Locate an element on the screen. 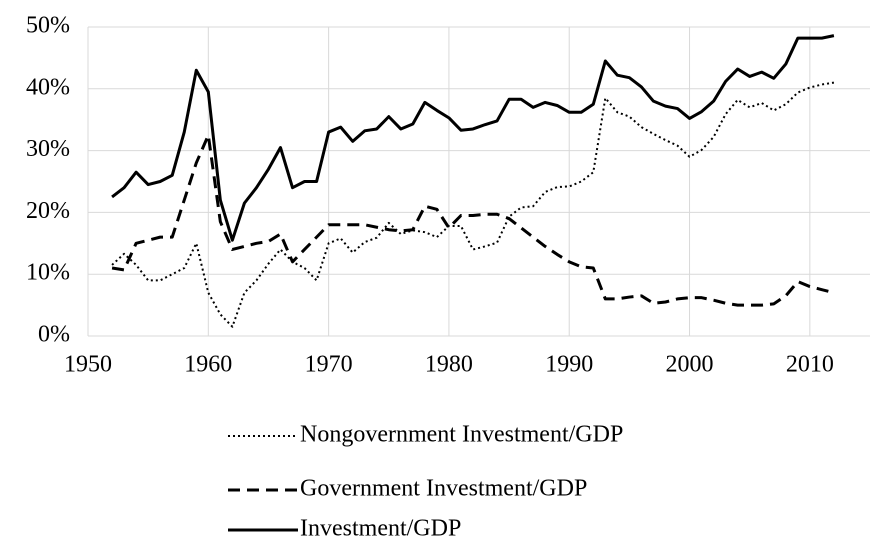 This screenshot has width=878, height=545. legend-label: Government Investment/GDP is located at coordinates (443, 489).